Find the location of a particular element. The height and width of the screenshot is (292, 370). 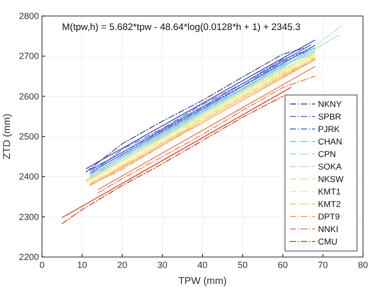

legend-label: NKNY is located at coordinates (330, 104).